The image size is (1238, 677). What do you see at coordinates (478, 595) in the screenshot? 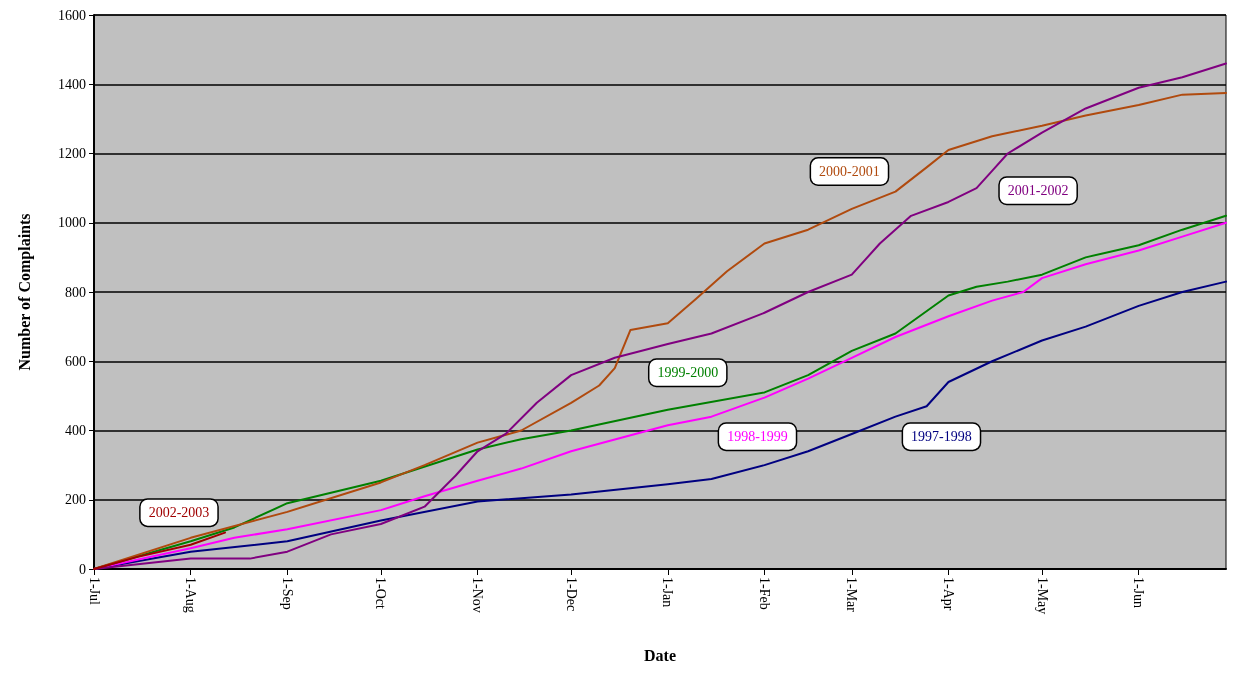
I see `x-tick-label: 1-Nov` at bounding box center [478, 595].